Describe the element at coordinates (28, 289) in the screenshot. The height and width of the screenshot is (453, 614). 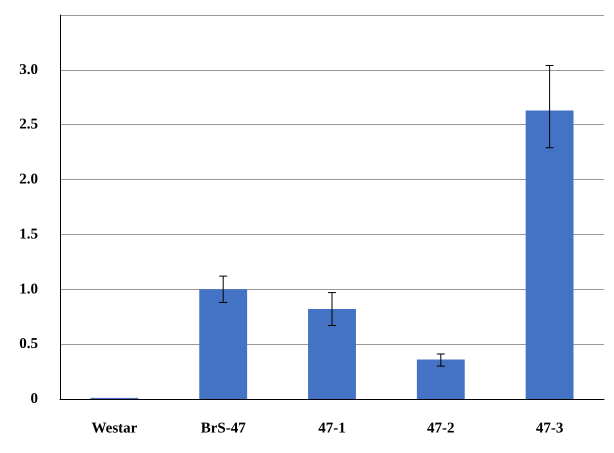
I see `y-tick-label: 1.0` at that location.